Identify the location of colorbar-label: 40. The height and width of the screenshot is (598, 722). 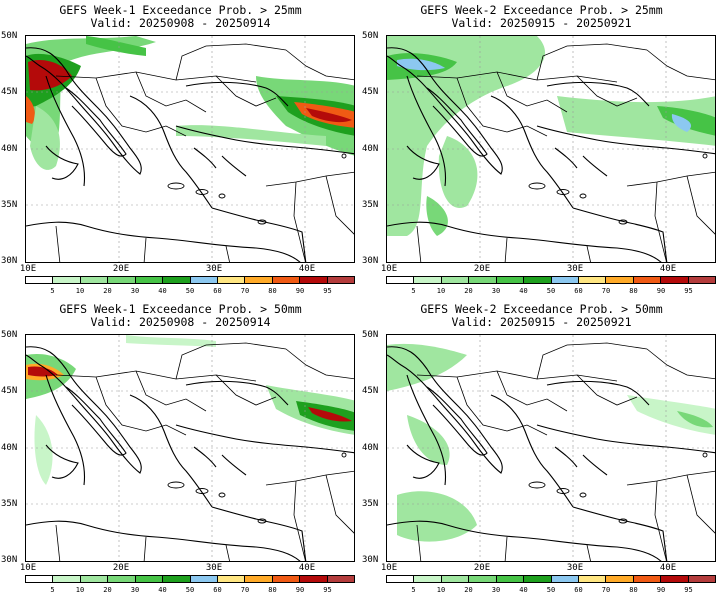
(523, 291).